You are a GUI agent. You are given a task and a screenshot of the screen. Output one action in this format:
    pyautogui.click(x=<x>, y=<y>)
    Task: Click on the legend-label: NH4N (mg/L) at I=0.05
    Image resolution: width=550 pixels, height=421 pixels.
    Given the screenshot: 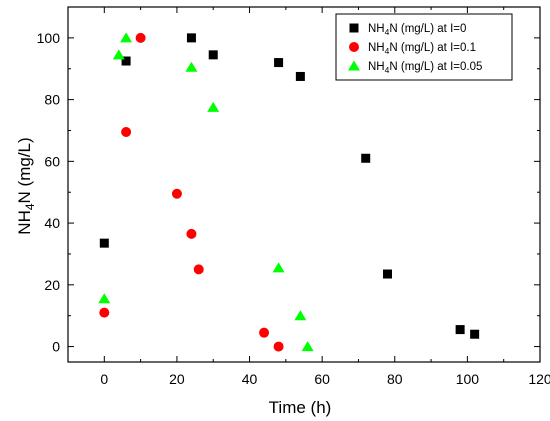 What is the action you would take?
    pyautogui.click(x=425, y=68)
    